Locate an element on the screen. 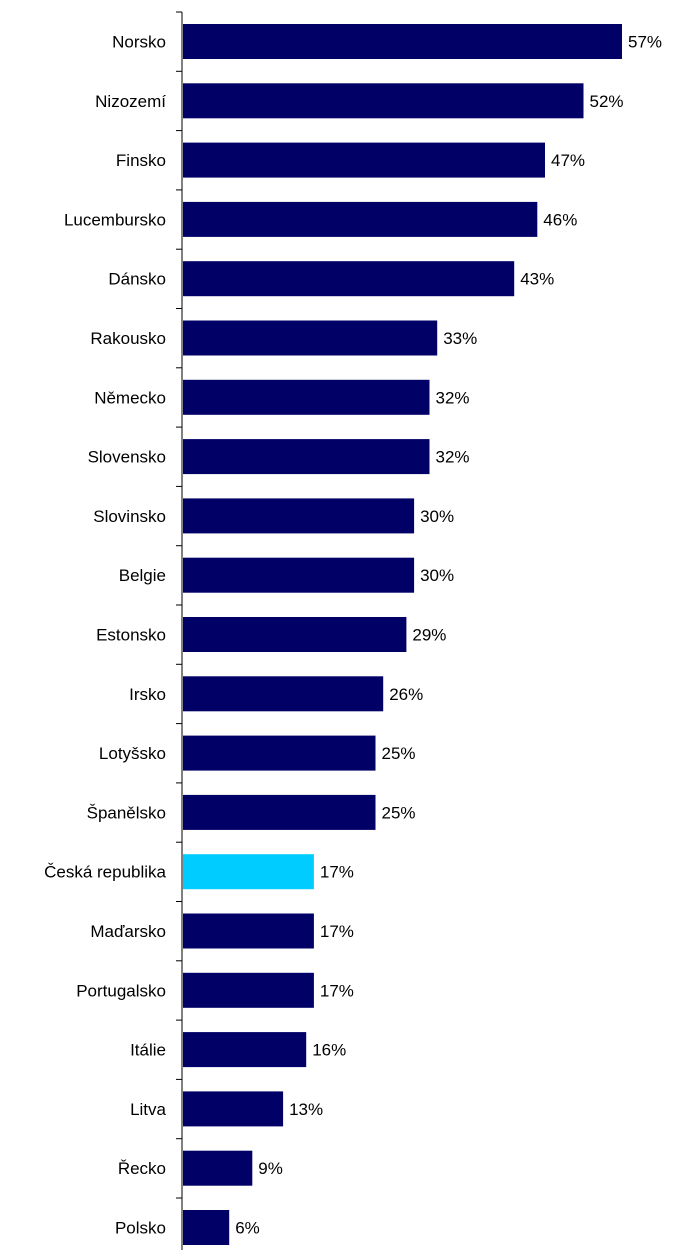  category-label: Lucembursko is located at coordinates (115, 219).